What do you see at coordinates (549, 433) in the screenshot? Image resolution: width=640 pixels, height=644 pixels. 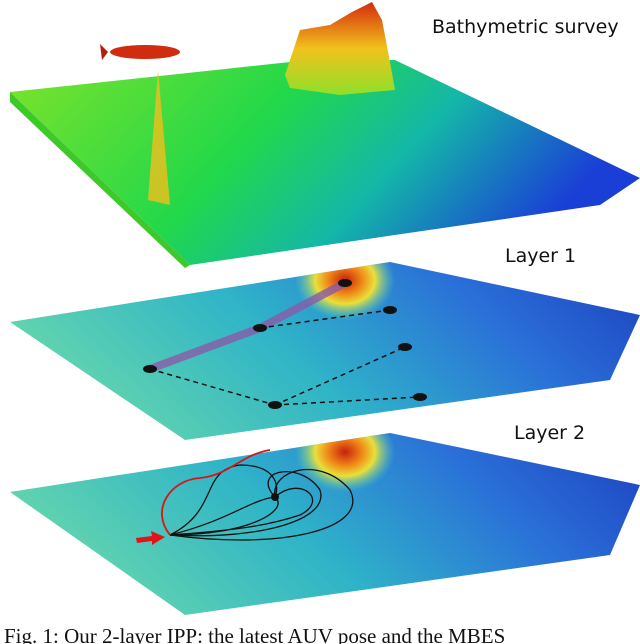 I see `label: Layer 2` at bounding box center [549, 433].